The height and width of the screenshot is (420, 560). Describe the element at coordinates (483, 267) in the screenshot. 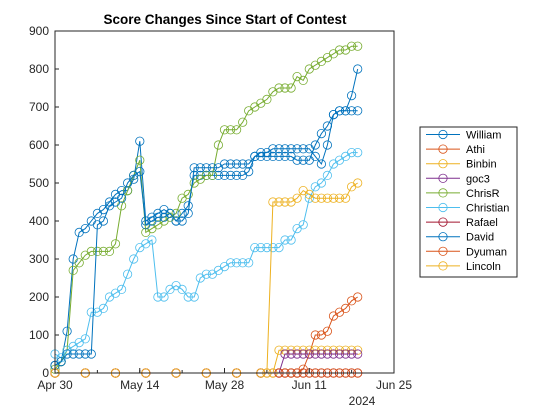

I see `legend-label: Lincoln` at that location.